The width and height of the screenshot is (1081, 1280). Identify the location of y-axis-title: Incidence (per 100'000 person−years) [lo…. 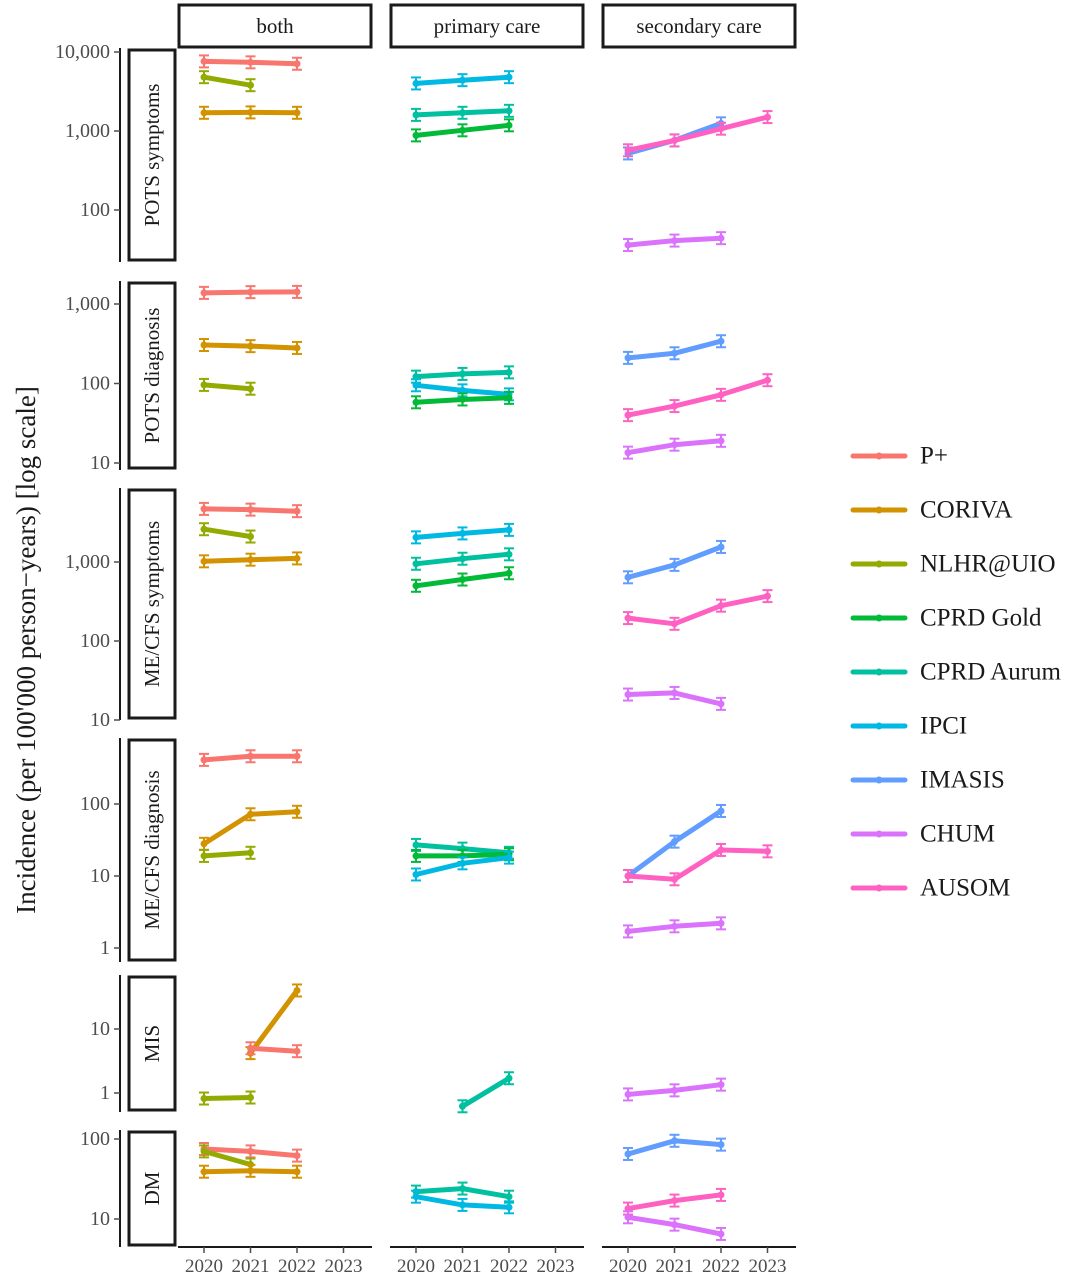
(26, 650).